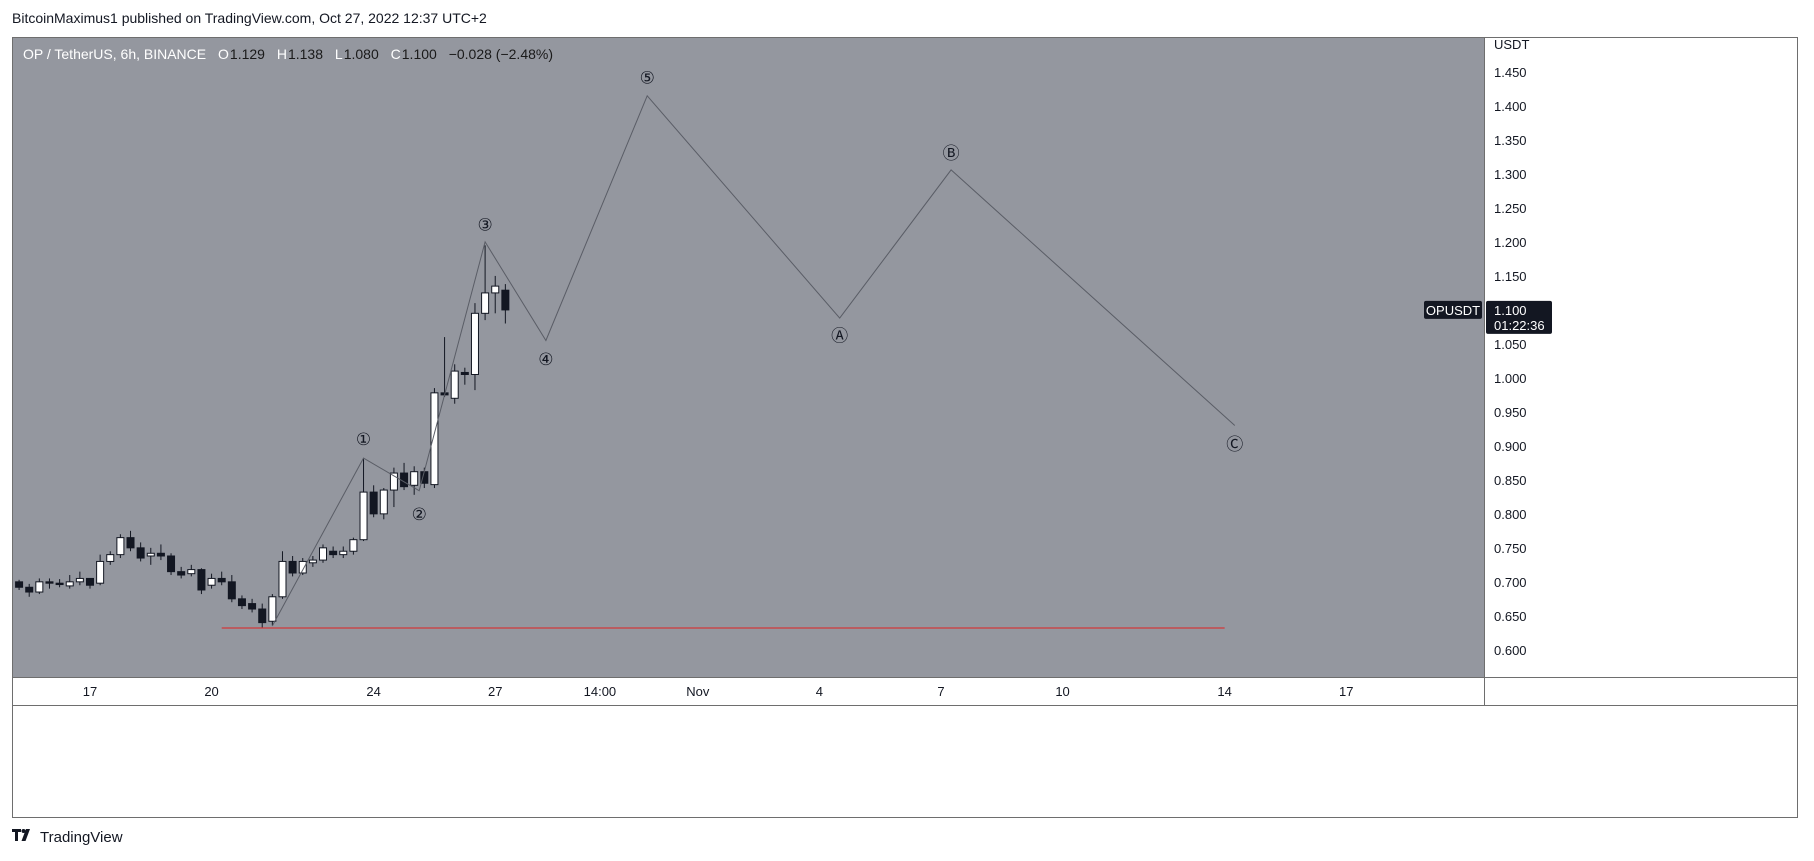 The height and width of the screenshot is (861, 1814). Describe the element at coordinates (1510, 650) in the screenshot. I see `y-tick-label: 0.600` at that location.